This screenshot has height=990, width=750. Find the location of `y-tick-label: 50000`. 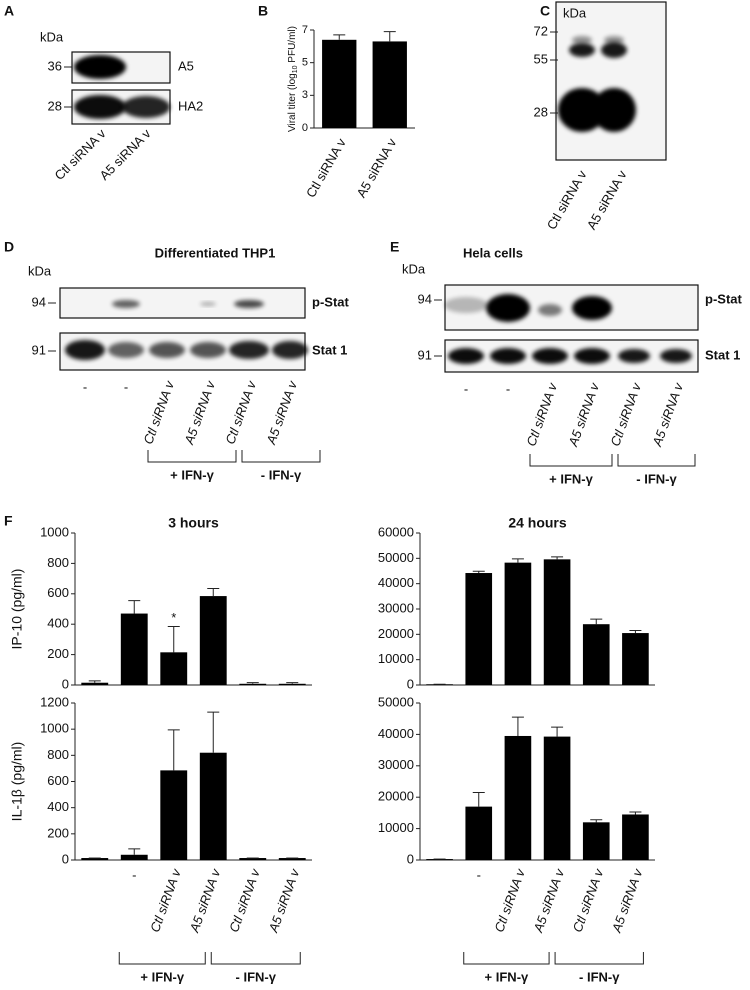

y-tick-label: 50000 is located at coordinates (396, 557).